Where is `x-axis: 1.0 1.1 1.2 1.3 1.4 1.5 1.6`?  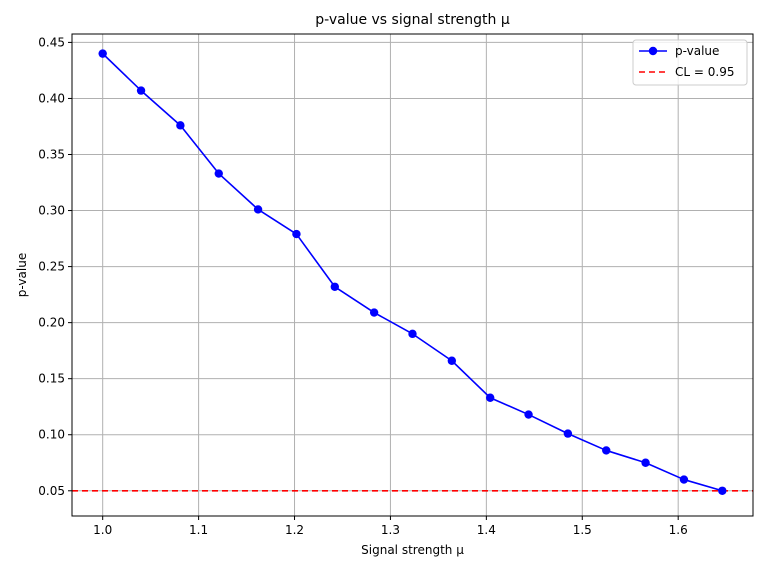
x-axis: 1.0 1.1 1.2 1.3 1.4 1.5 1.6 is located at coordinates (390, 526).